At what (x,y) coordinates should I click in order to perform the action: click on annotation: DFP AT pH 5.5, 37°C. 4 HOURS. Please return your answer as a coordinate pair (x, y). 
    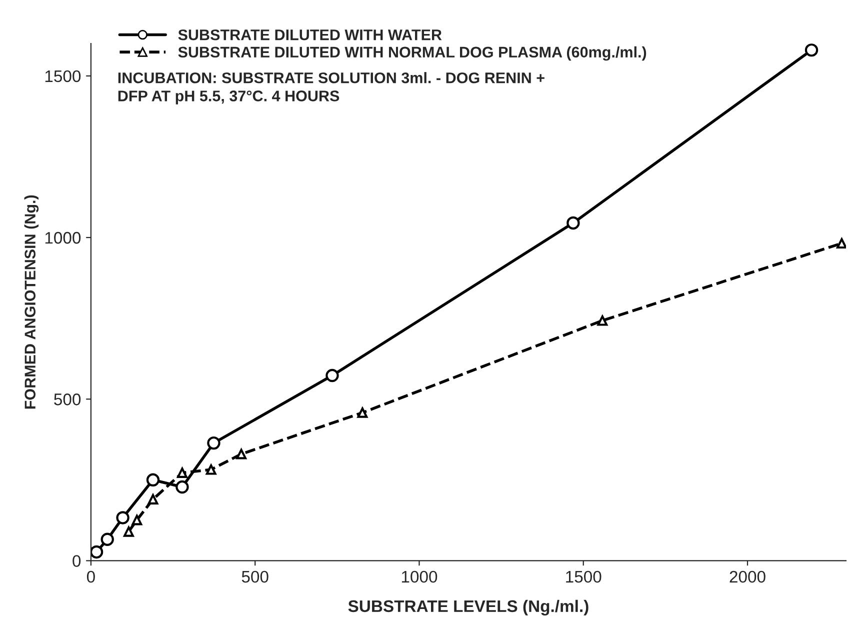
    Looking at the image, I should click on (229, 97).